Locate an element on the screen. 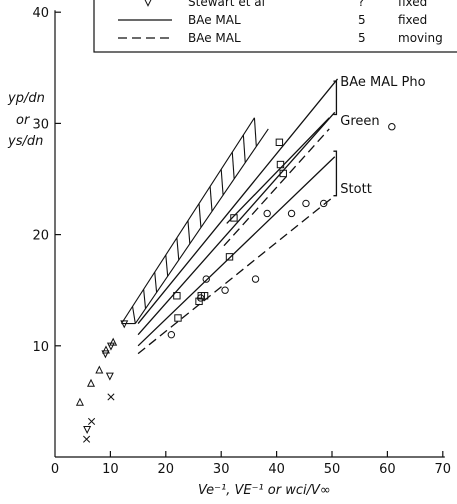 Image resolution: width=457 pixels, height=504 pixels. legend-marker-triangle is located at coordinates (148, 3).